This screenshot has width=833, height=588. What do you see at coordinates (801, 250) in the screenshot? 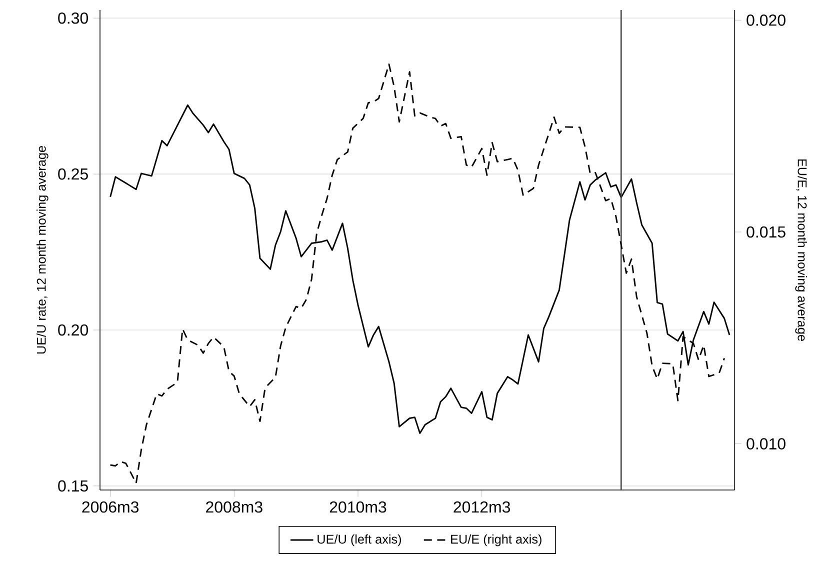
I see `y2-axis-title: EU/E, 12 month moving average` at bounding box center [801, 250].